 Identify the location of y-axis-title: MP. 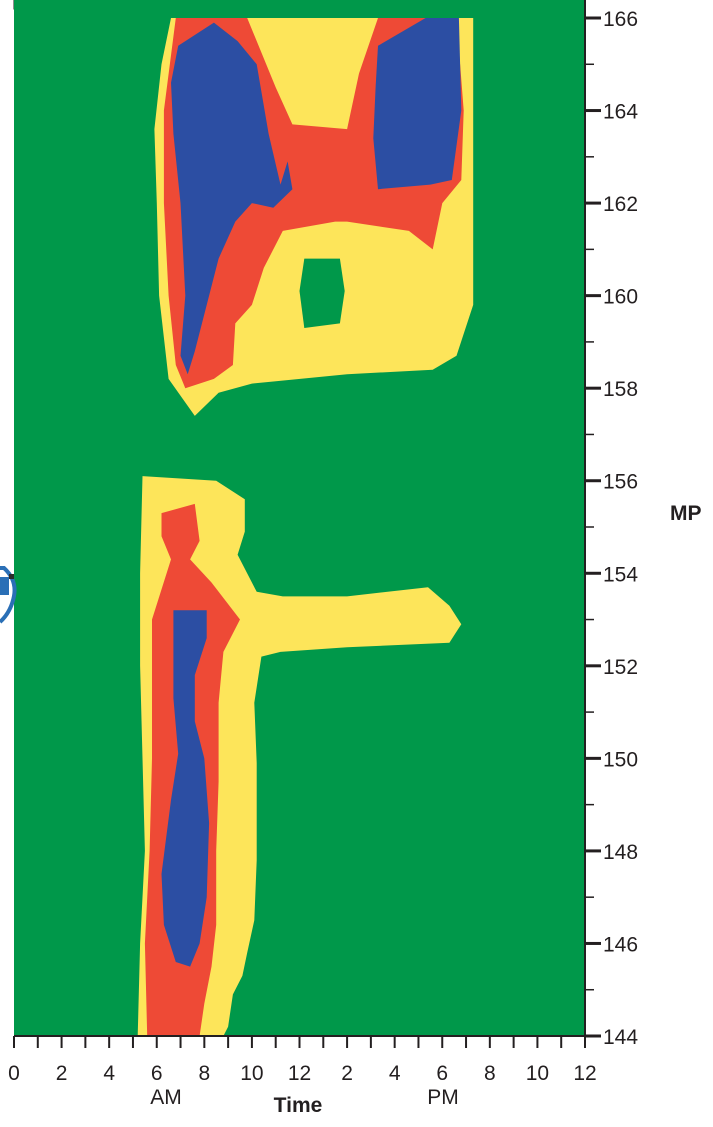
(686, 513).